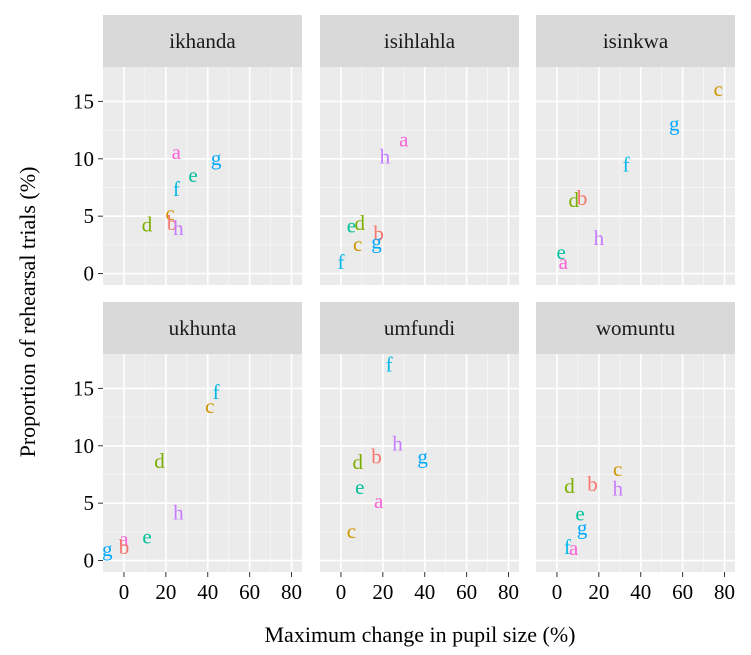  I want to click on facet-title: isinkwa, so click(636, 41).